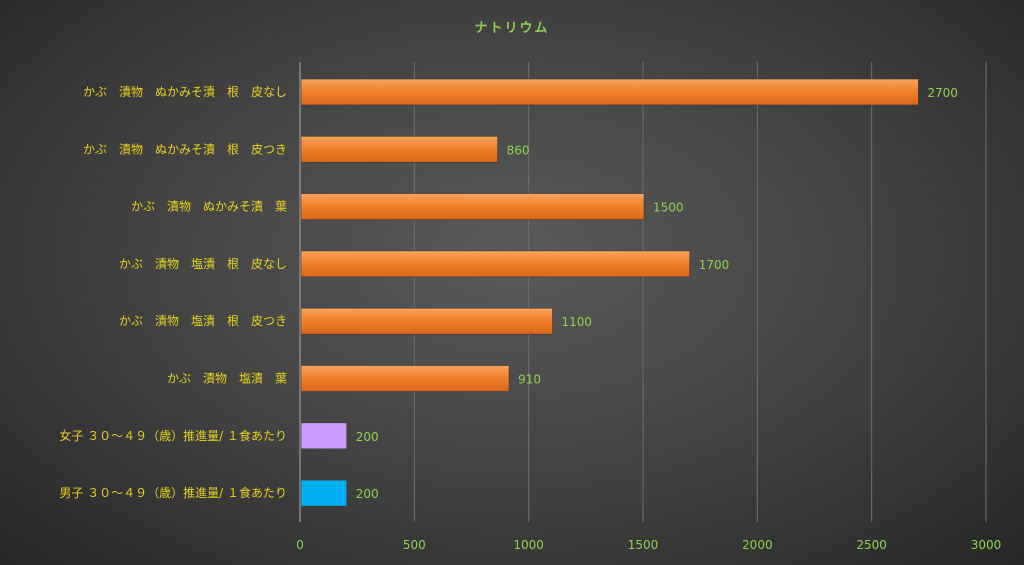 The height and width of the screenshot is (565, 1024). Describe the element at coordinates (227, 378) in the screenshot. I see `category-label: かぶ 漬物 塩漬 葉` at that location.